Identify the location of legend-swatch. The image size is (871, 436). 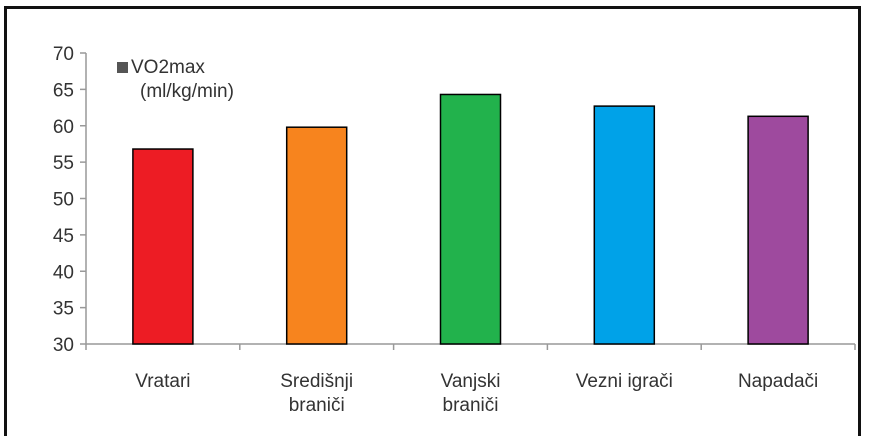
(122, 67).